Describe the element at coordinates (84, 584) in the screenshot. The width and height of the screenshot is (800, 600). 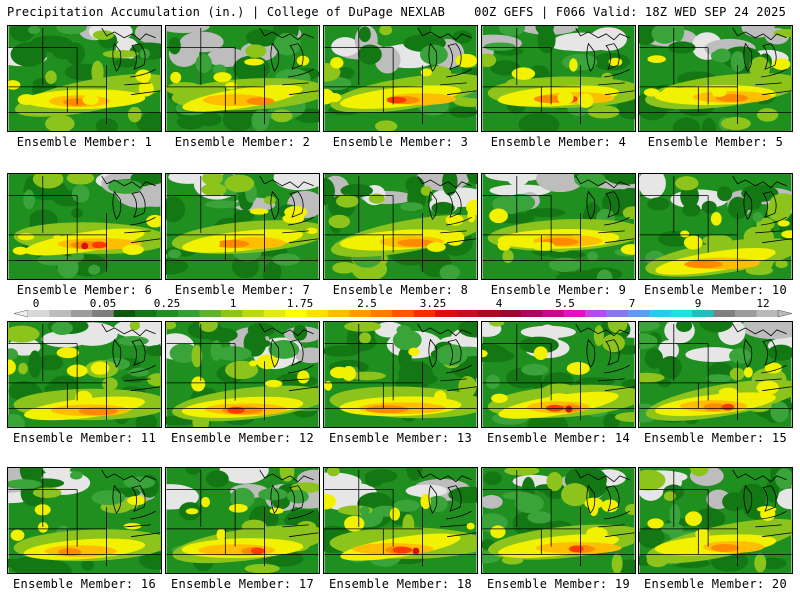
I see `ensemble-member-label: Ensemble Member: 16` at that location.